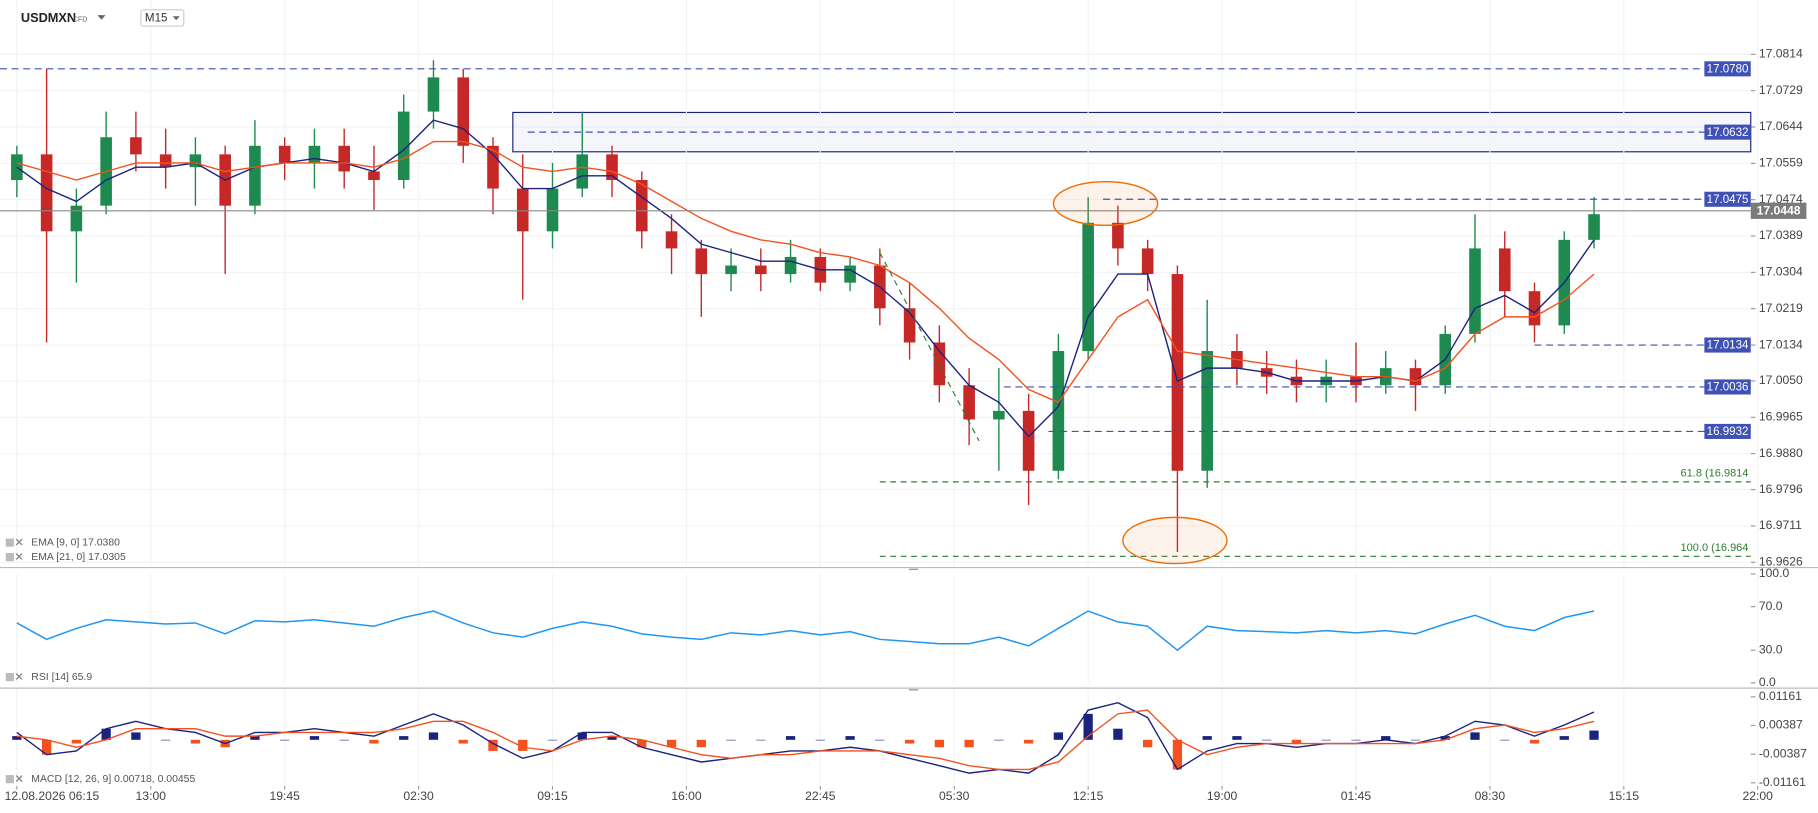 Image resolution: width=1818 pixels, height=813 pixels. Describe the element at coordinates (1088, 796) in the screenshot. I see `x-tick-label: 12:15` at that location.